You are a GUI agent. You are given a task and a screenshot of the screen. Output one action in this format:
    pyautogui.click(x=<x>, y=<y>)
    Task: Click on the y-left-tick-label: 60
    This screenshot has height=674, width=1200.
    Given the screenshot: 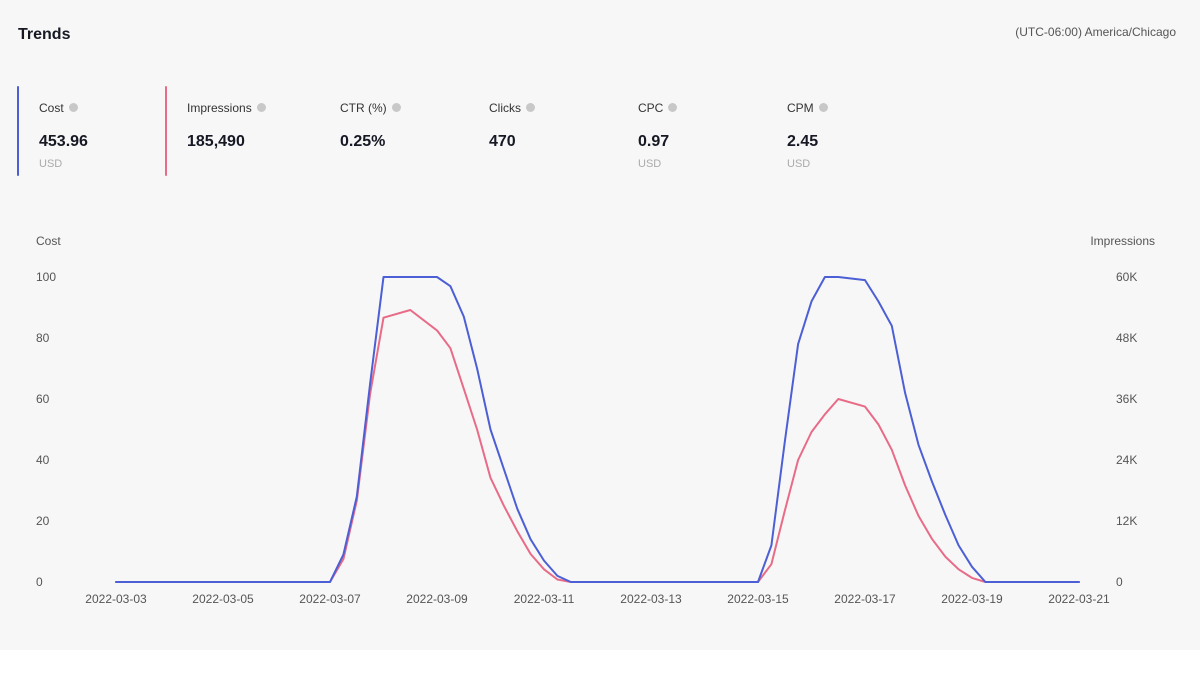 What is the action you would take?
    pyautogui.click(x=43, y=399)
    